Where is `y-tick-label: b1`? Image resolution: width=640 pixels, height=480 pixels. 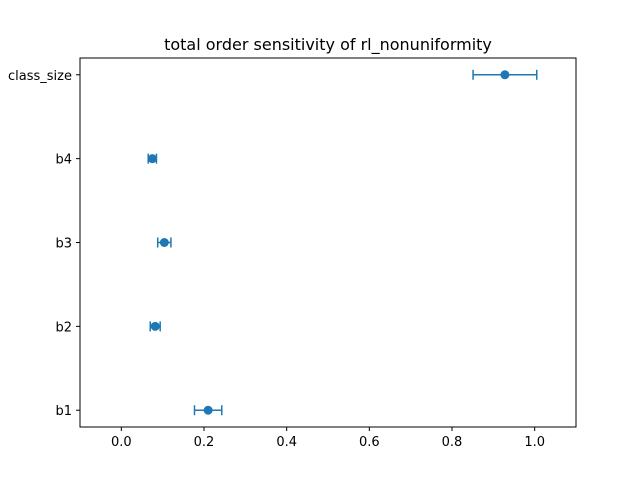
y-tick-label: b1 is located at coordinates (63, 411).